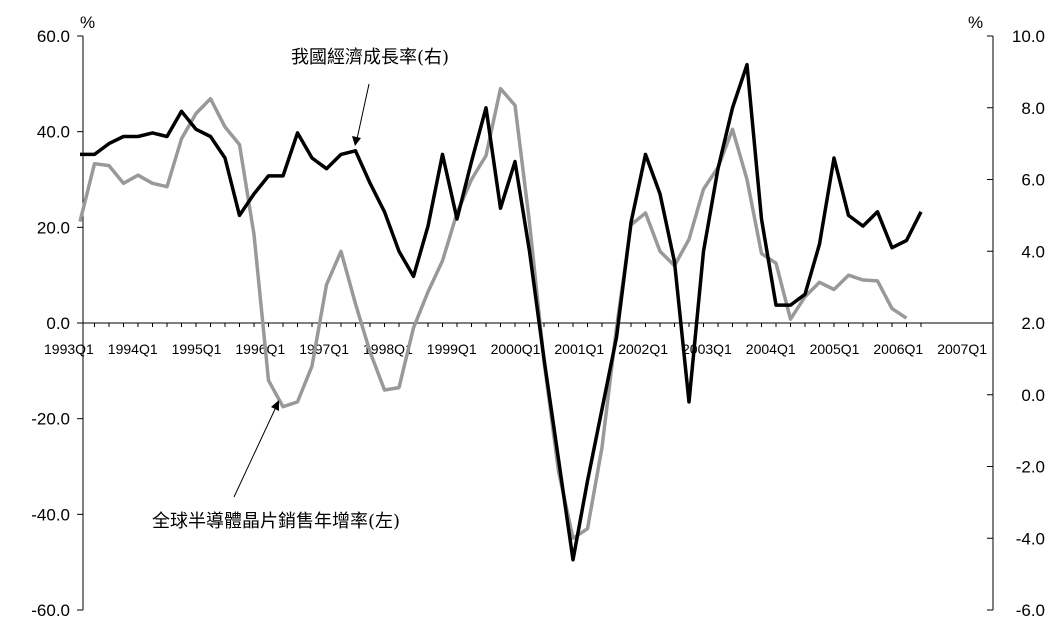 This screenshot has width=1051, height=618. I want to click on left-tick-label: -20.0, so click(50, 419).